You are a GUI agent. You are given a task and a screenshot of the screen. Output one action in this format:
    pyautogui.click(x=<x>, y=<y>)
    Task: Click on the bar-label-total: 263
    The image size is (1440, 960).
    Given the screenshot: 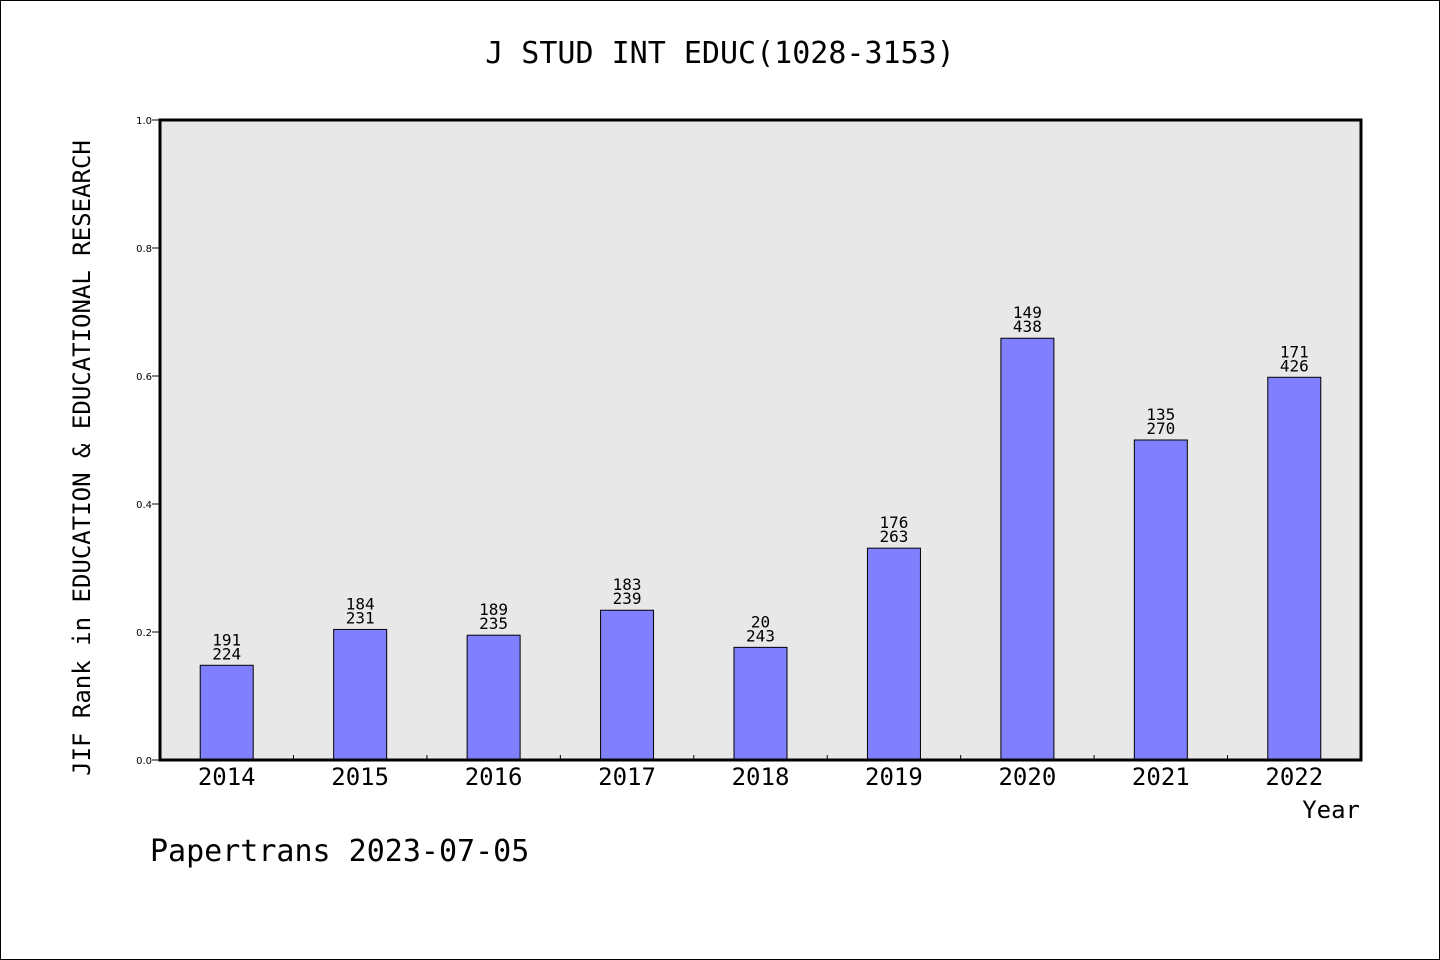 What is the action you would take?
    pyautogui.click(x=893, y=536)
    